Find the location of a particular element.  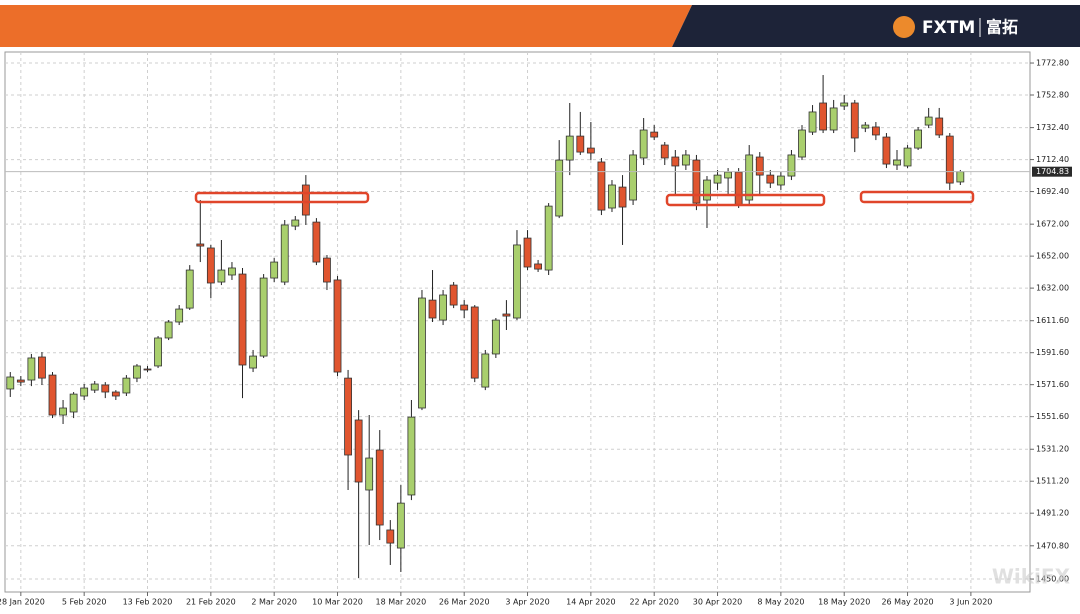

y-tick-label: 1692.40 is located at coordinates (1052, 191).